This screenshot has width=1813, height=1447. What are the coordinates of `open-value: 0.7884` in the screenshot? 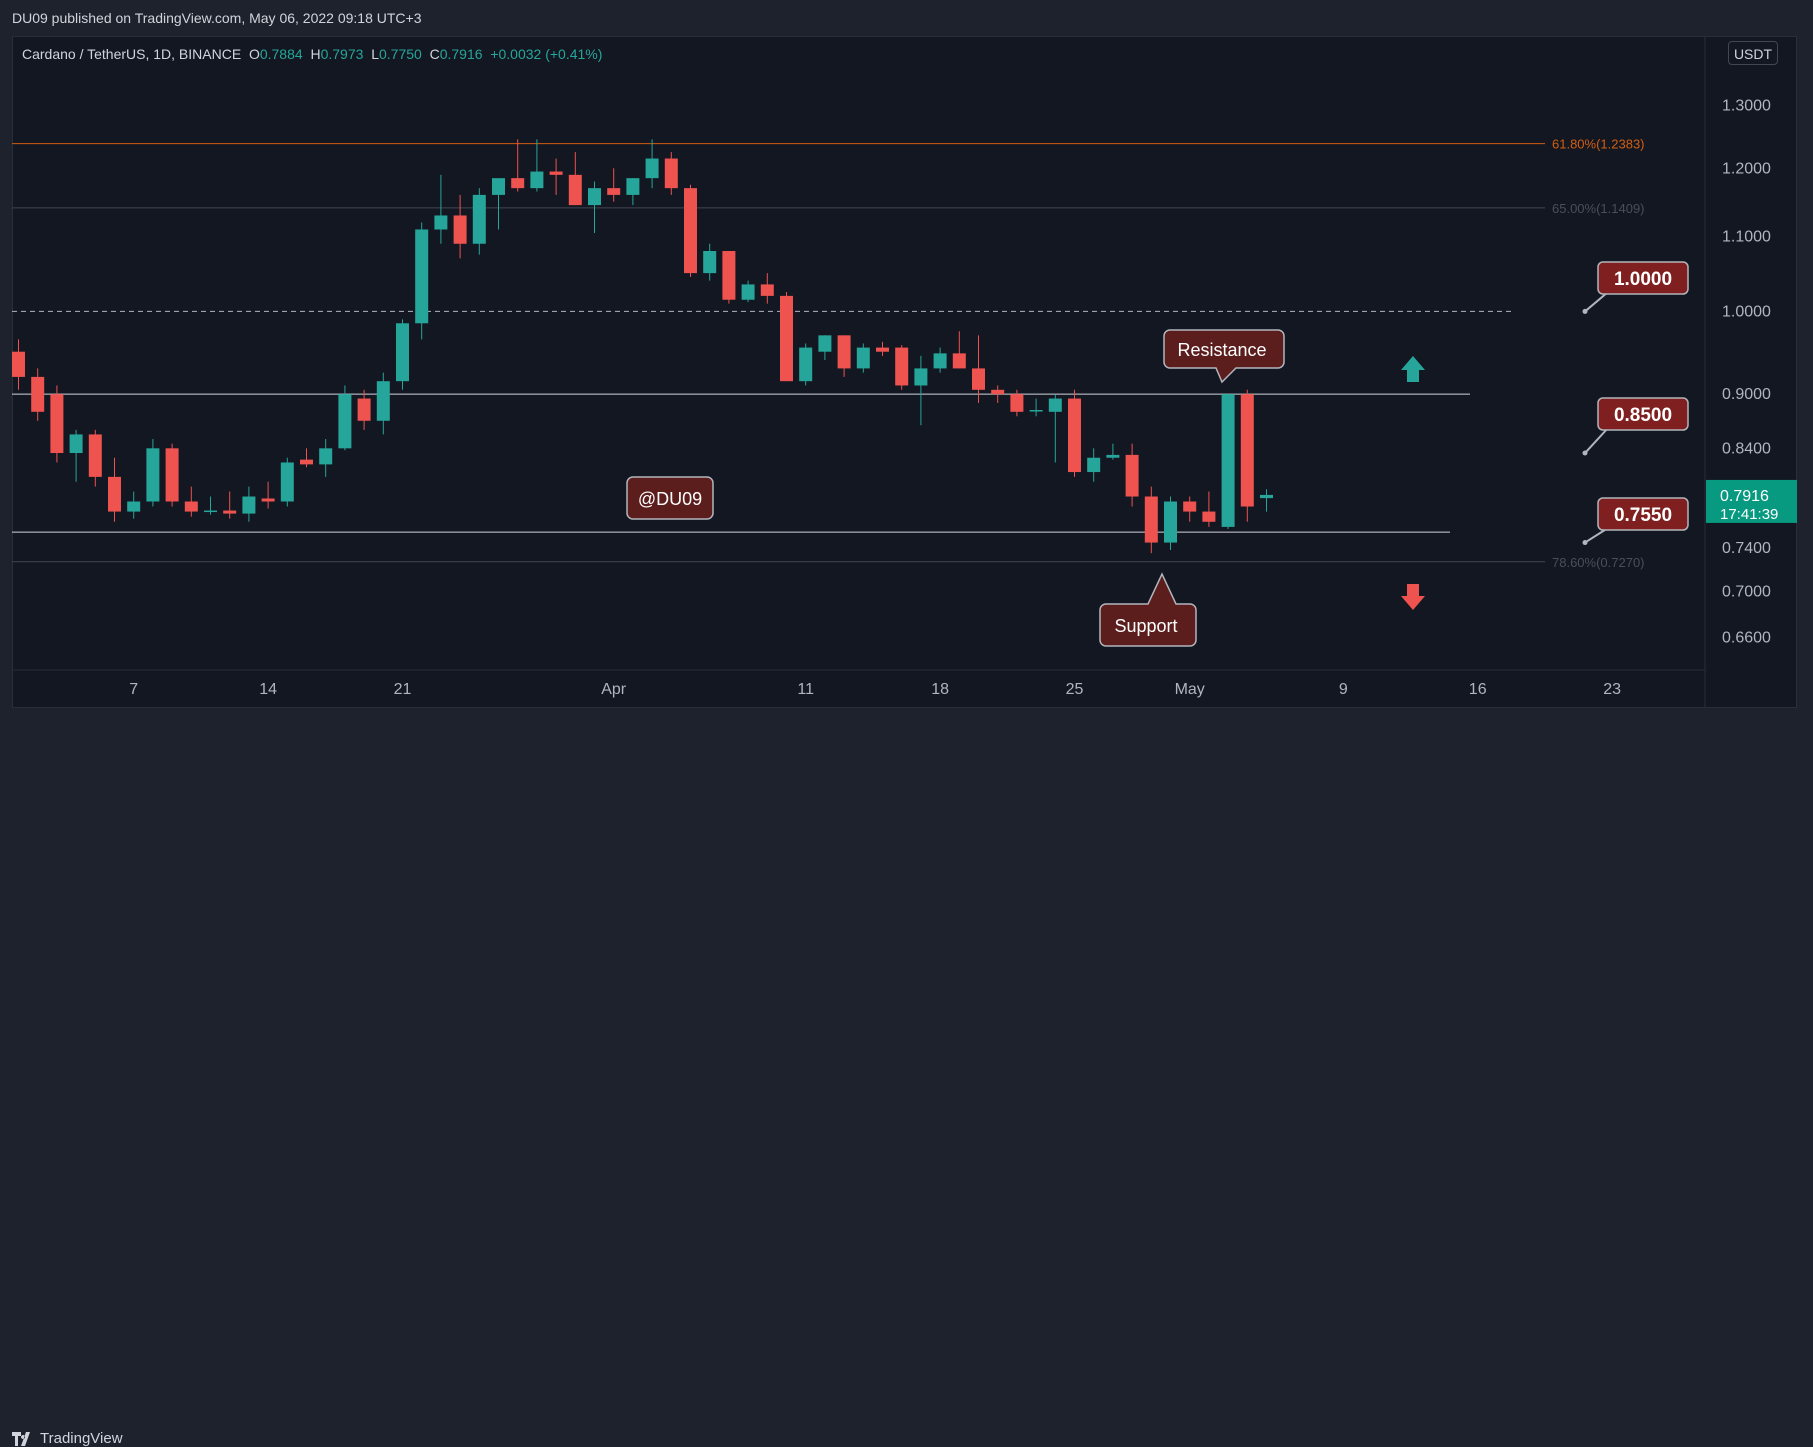 It's located at (281, 54).